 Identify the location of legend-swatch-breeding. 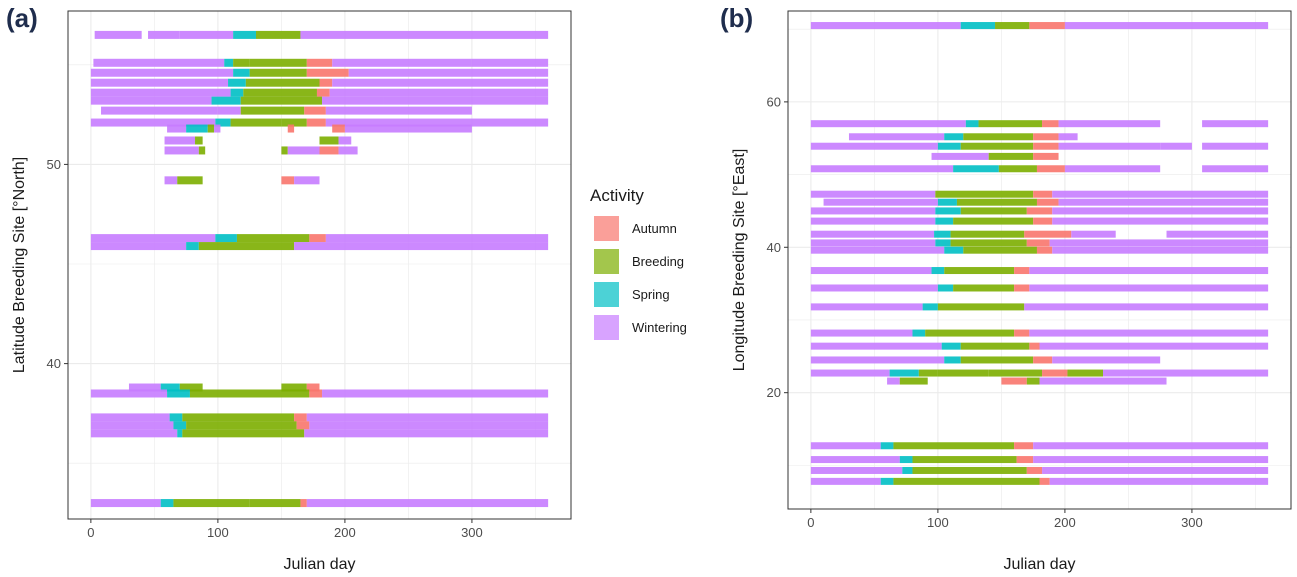
(606, 261).